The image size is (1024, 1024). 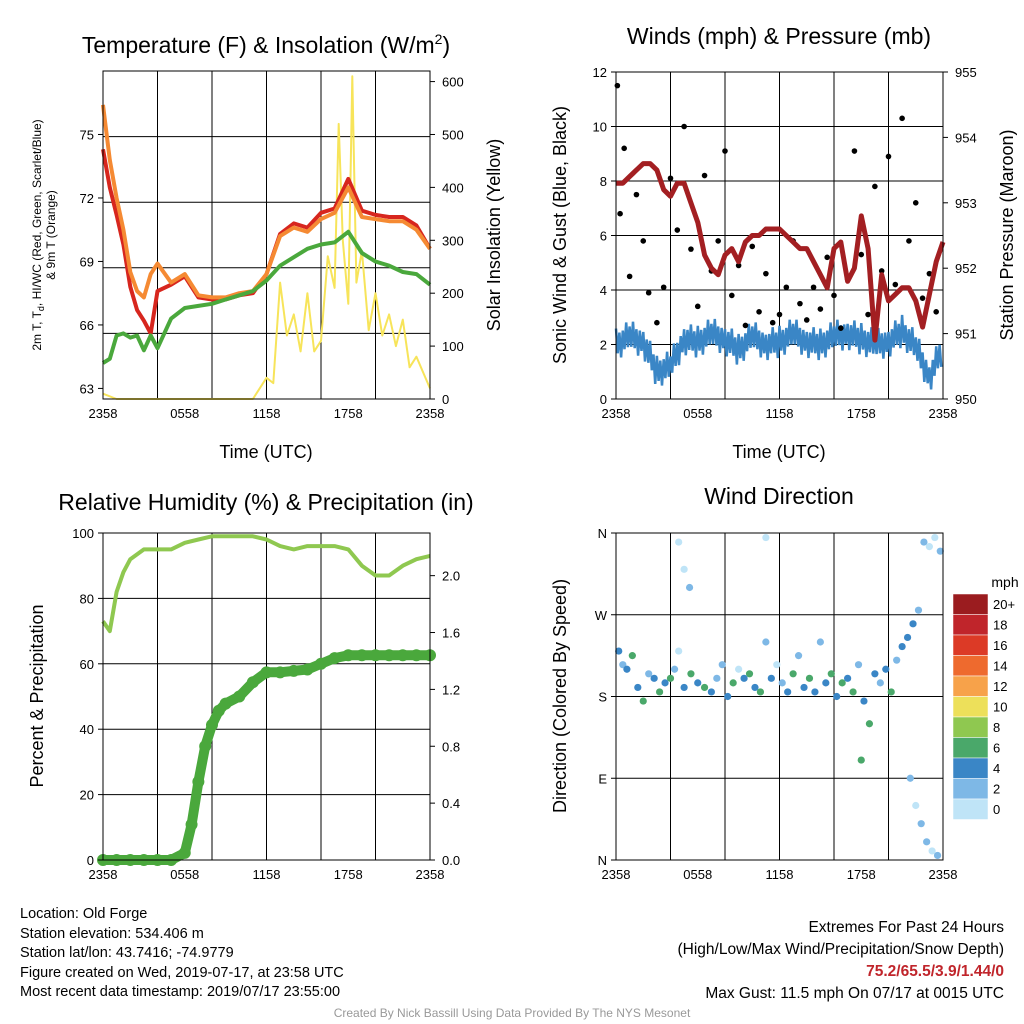 I want to click on y-tick-label-right: 300, so click(x=453, y=240).